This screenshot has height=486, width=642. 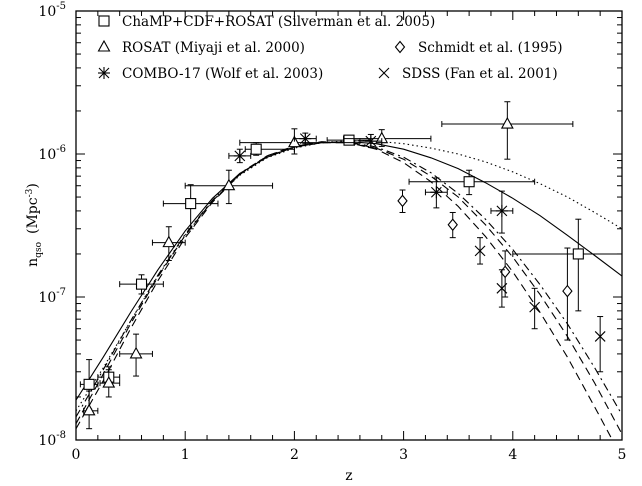 What do you see at coordinates (512, 455) in the screenshot?
I see `x-tick-label: 4` at bounding box center [512, 455].